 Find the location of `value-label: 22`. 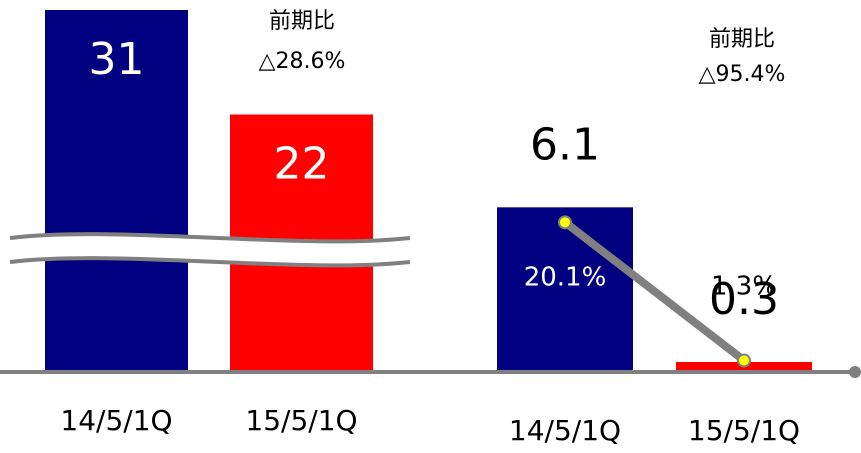

value-label: 22 is located at coordinates (302, 164).